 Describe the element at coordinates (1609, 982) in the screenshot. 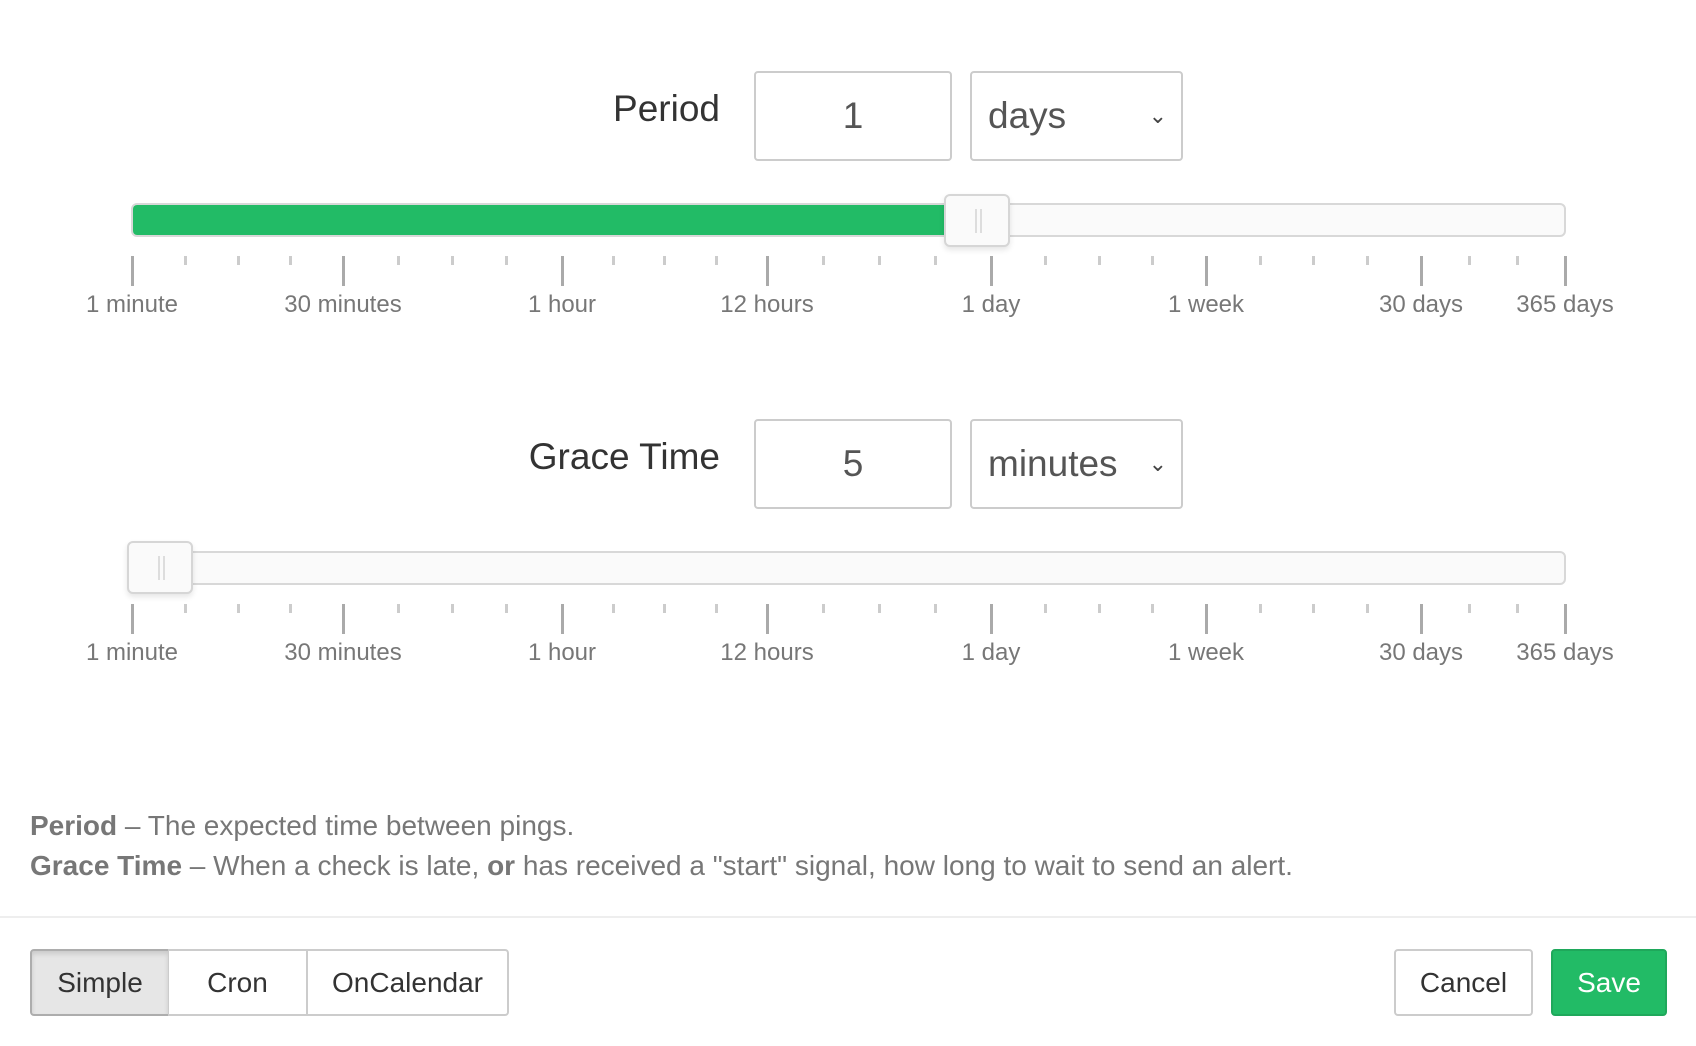

I see `save-button: Save` at that location.